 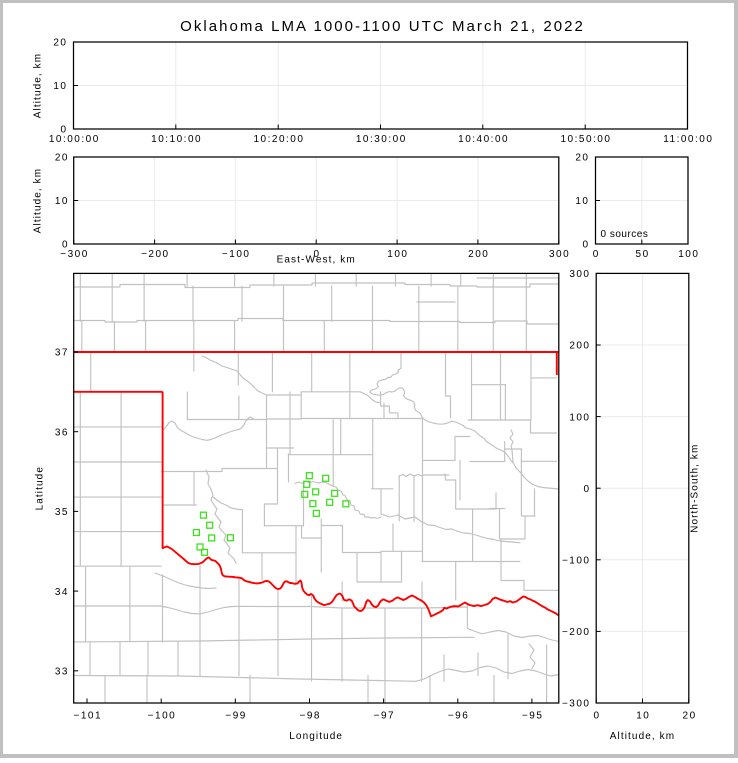 What do you see at coordinates (695, 488) in the screenshot?
I see `svg-text: North-South, km` at bounding box center [695, 488].